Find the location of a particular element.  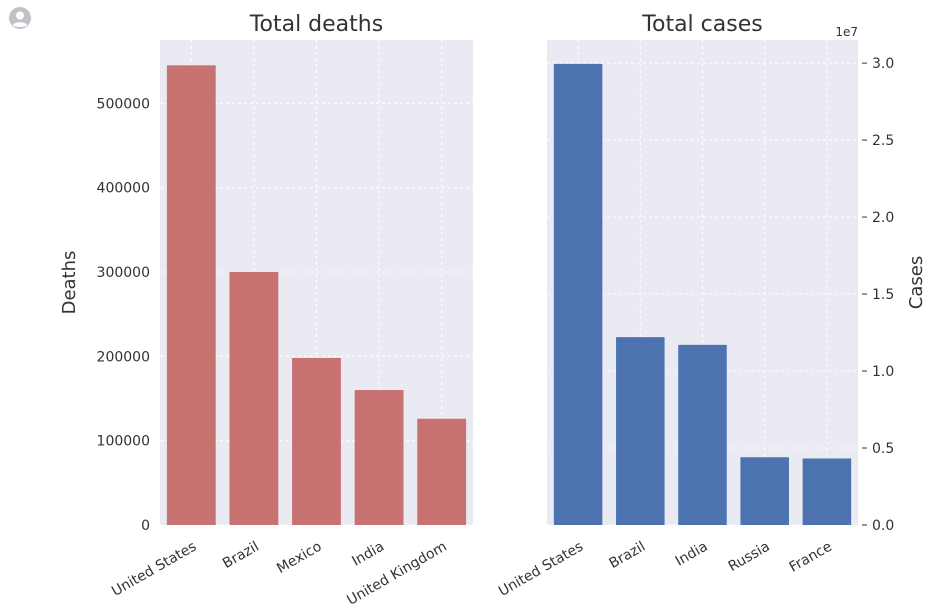

chart-2-bar-united-states is located at coordinates (578, 294).